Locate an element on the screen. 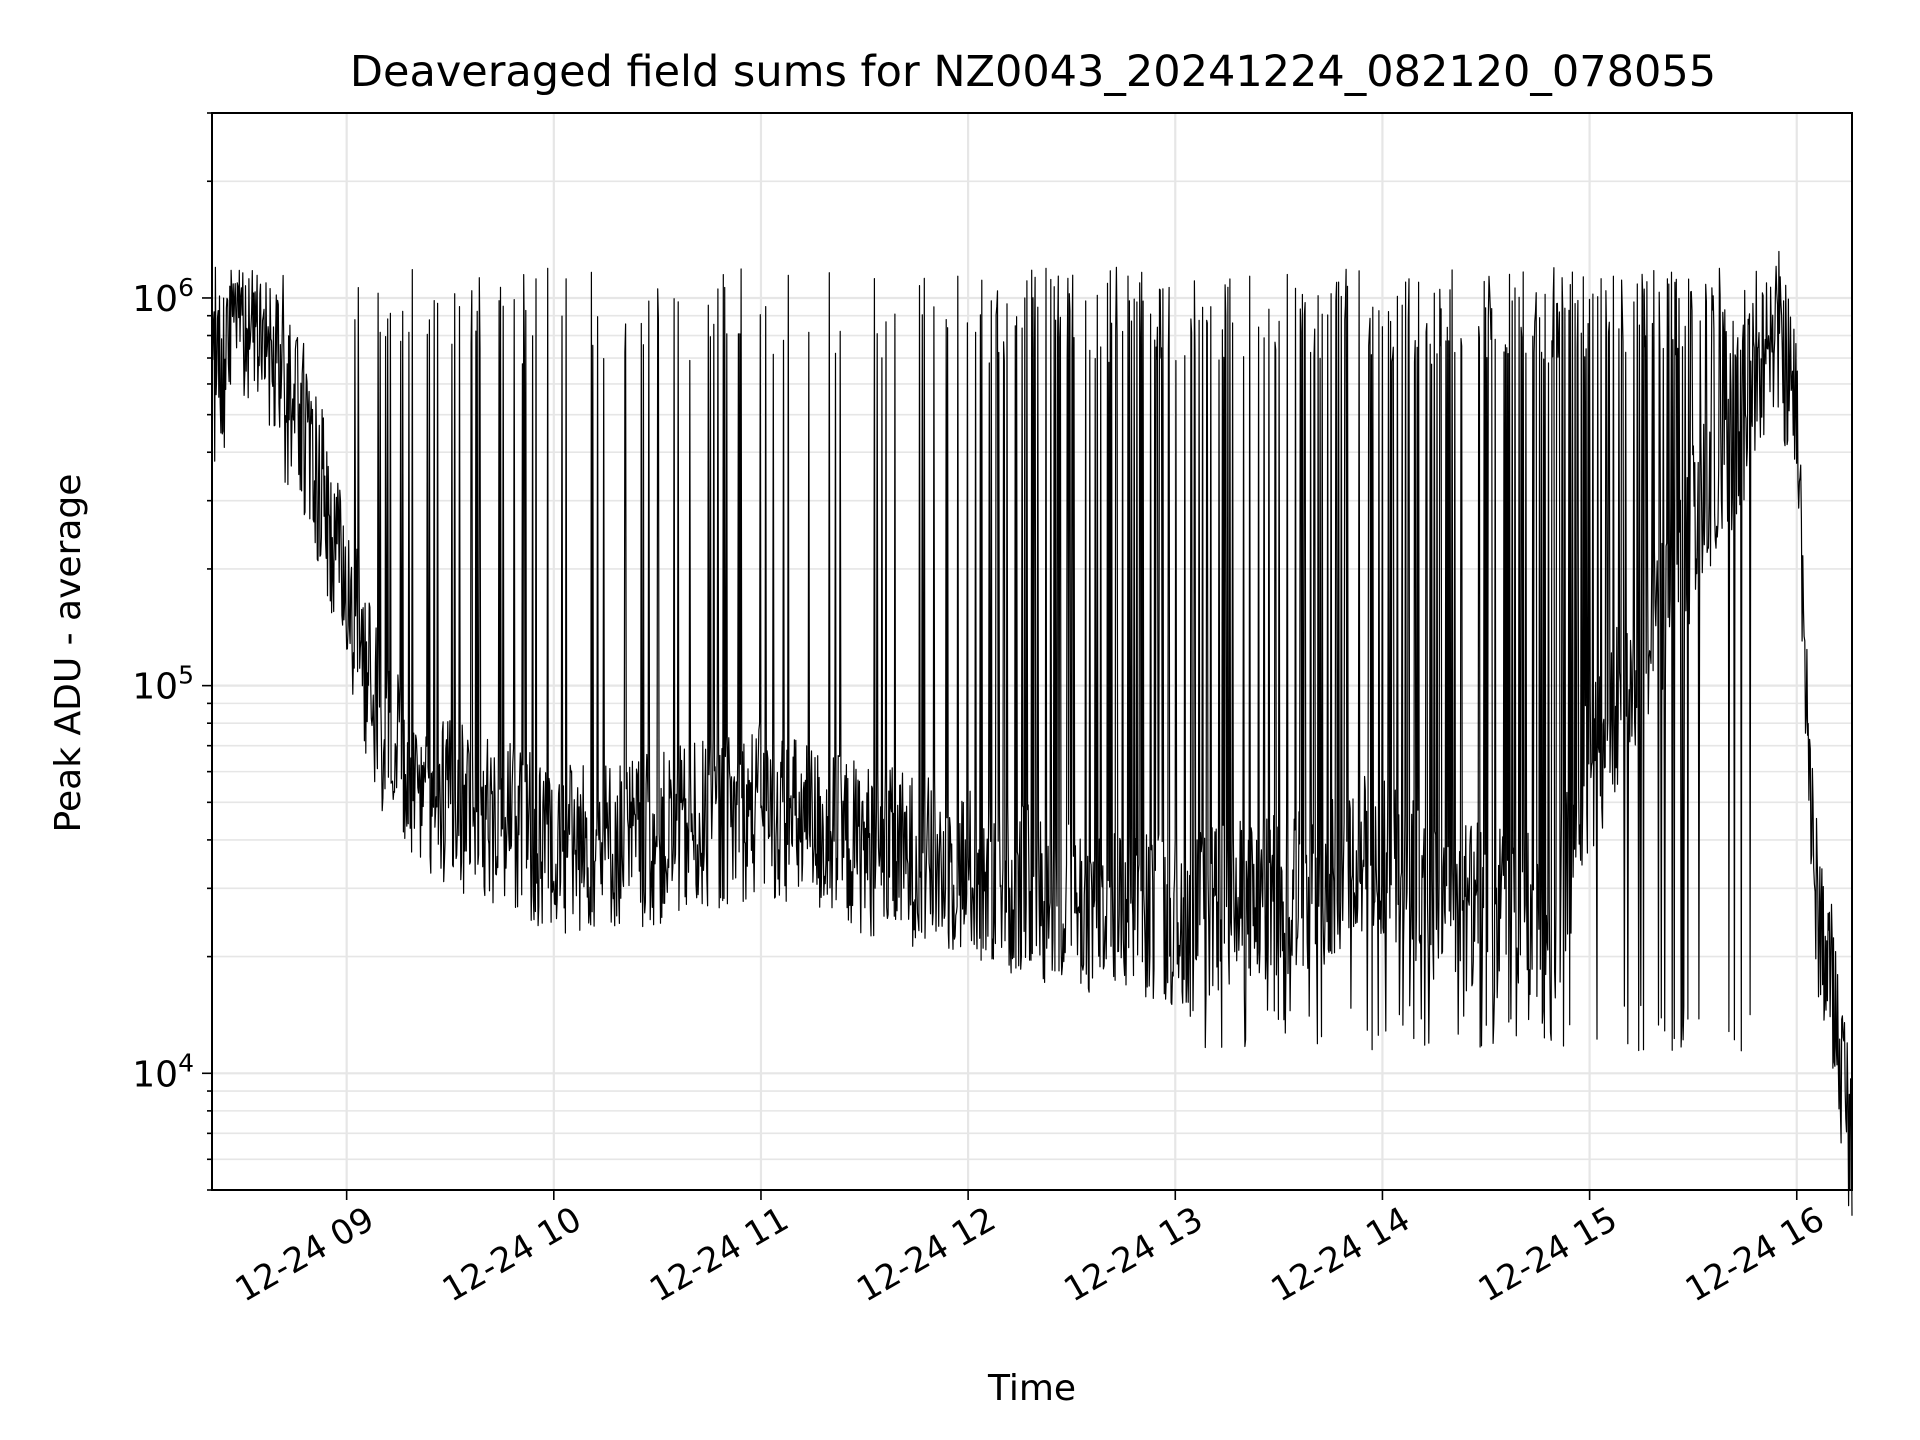 The image size is (1920, 1440). y-axis: 10⁴ 10⁵ 10⁶ is located at coordinates (172, 651).